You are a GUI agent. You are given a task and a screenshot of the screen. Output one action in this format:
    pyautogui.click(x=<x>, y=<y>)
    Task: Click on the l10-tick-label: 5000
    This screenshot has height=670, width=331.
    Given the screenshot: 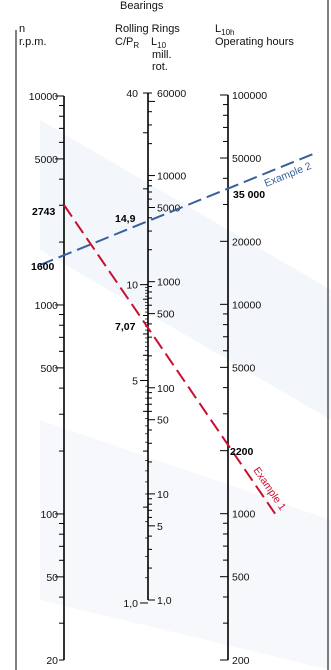 What is the action you would take?
    pyautogui.click(x=169, y=209)
    